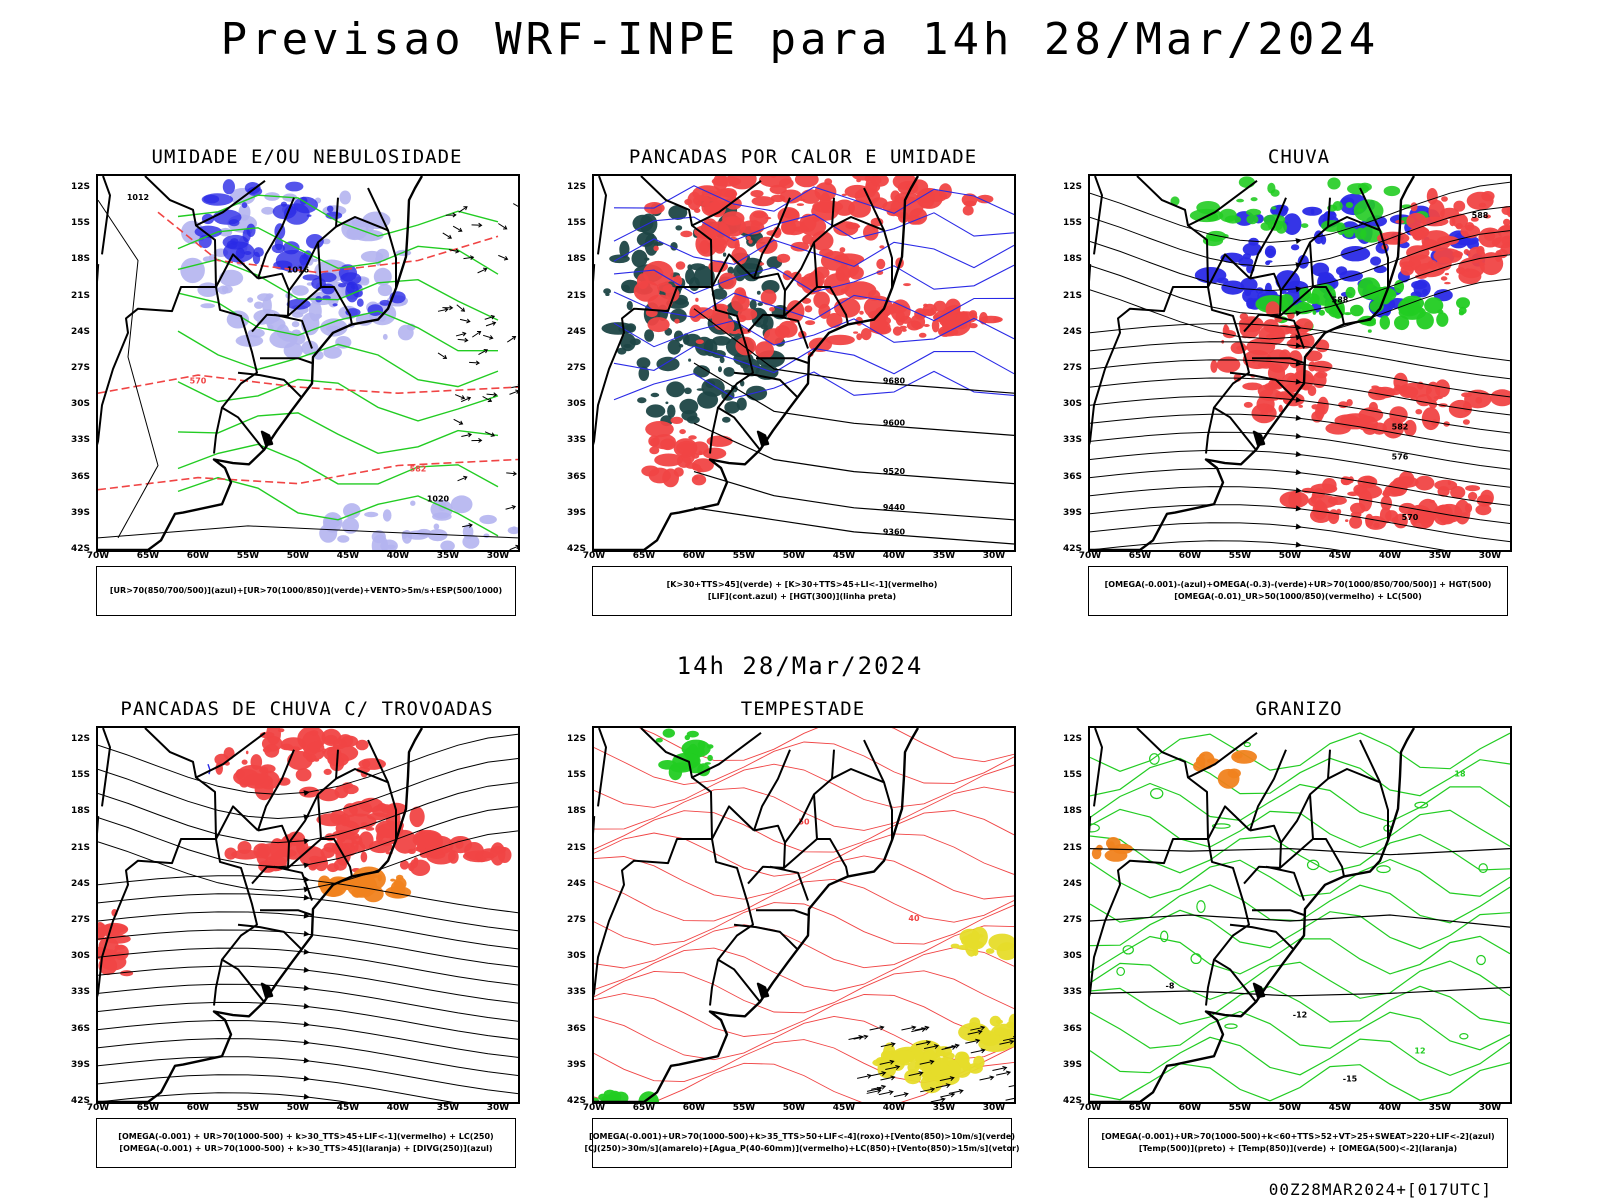 The width and height of the screenshot is (1600, 1200). What do you see at coordinates (576, 847) in the screenshot?
I see `lat-tick-label: 21S` at bounding box center [576, 847].